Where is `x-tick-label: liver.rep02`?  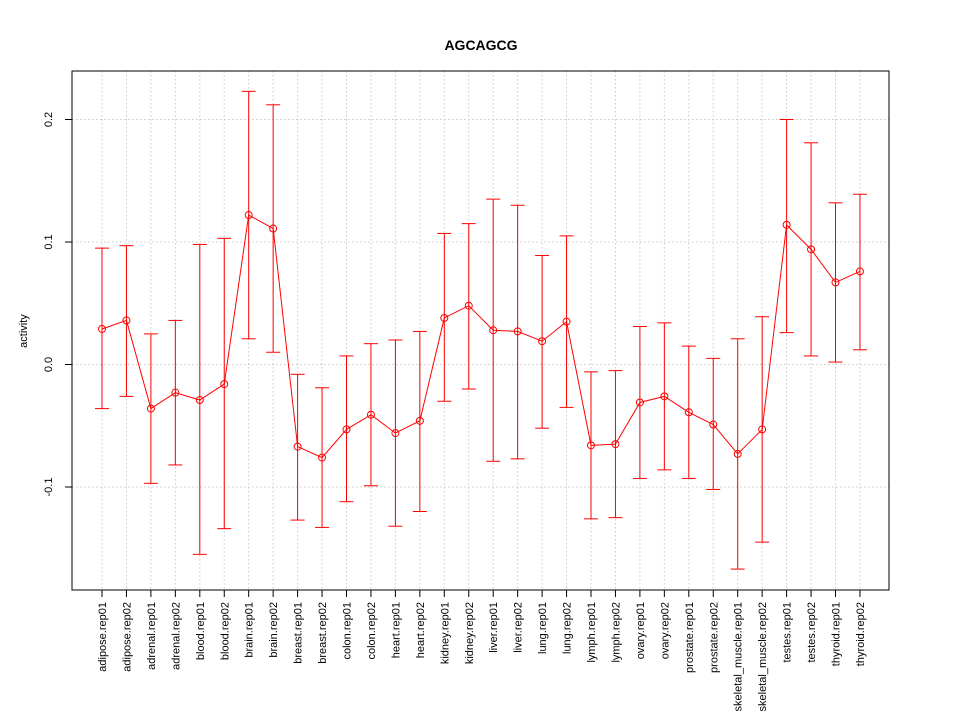 x-tick-label: liver.rep02 is located at coordinates (519, 627).